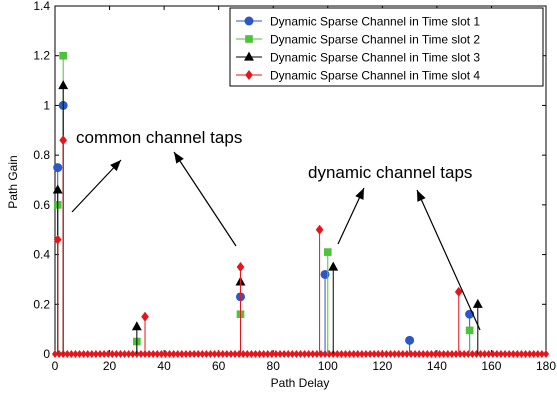 This screenshot has height=396, width=557. Describe the element at coordinates (274, 366) in the screenshot. I see `x-tick-label: 80` at that location.